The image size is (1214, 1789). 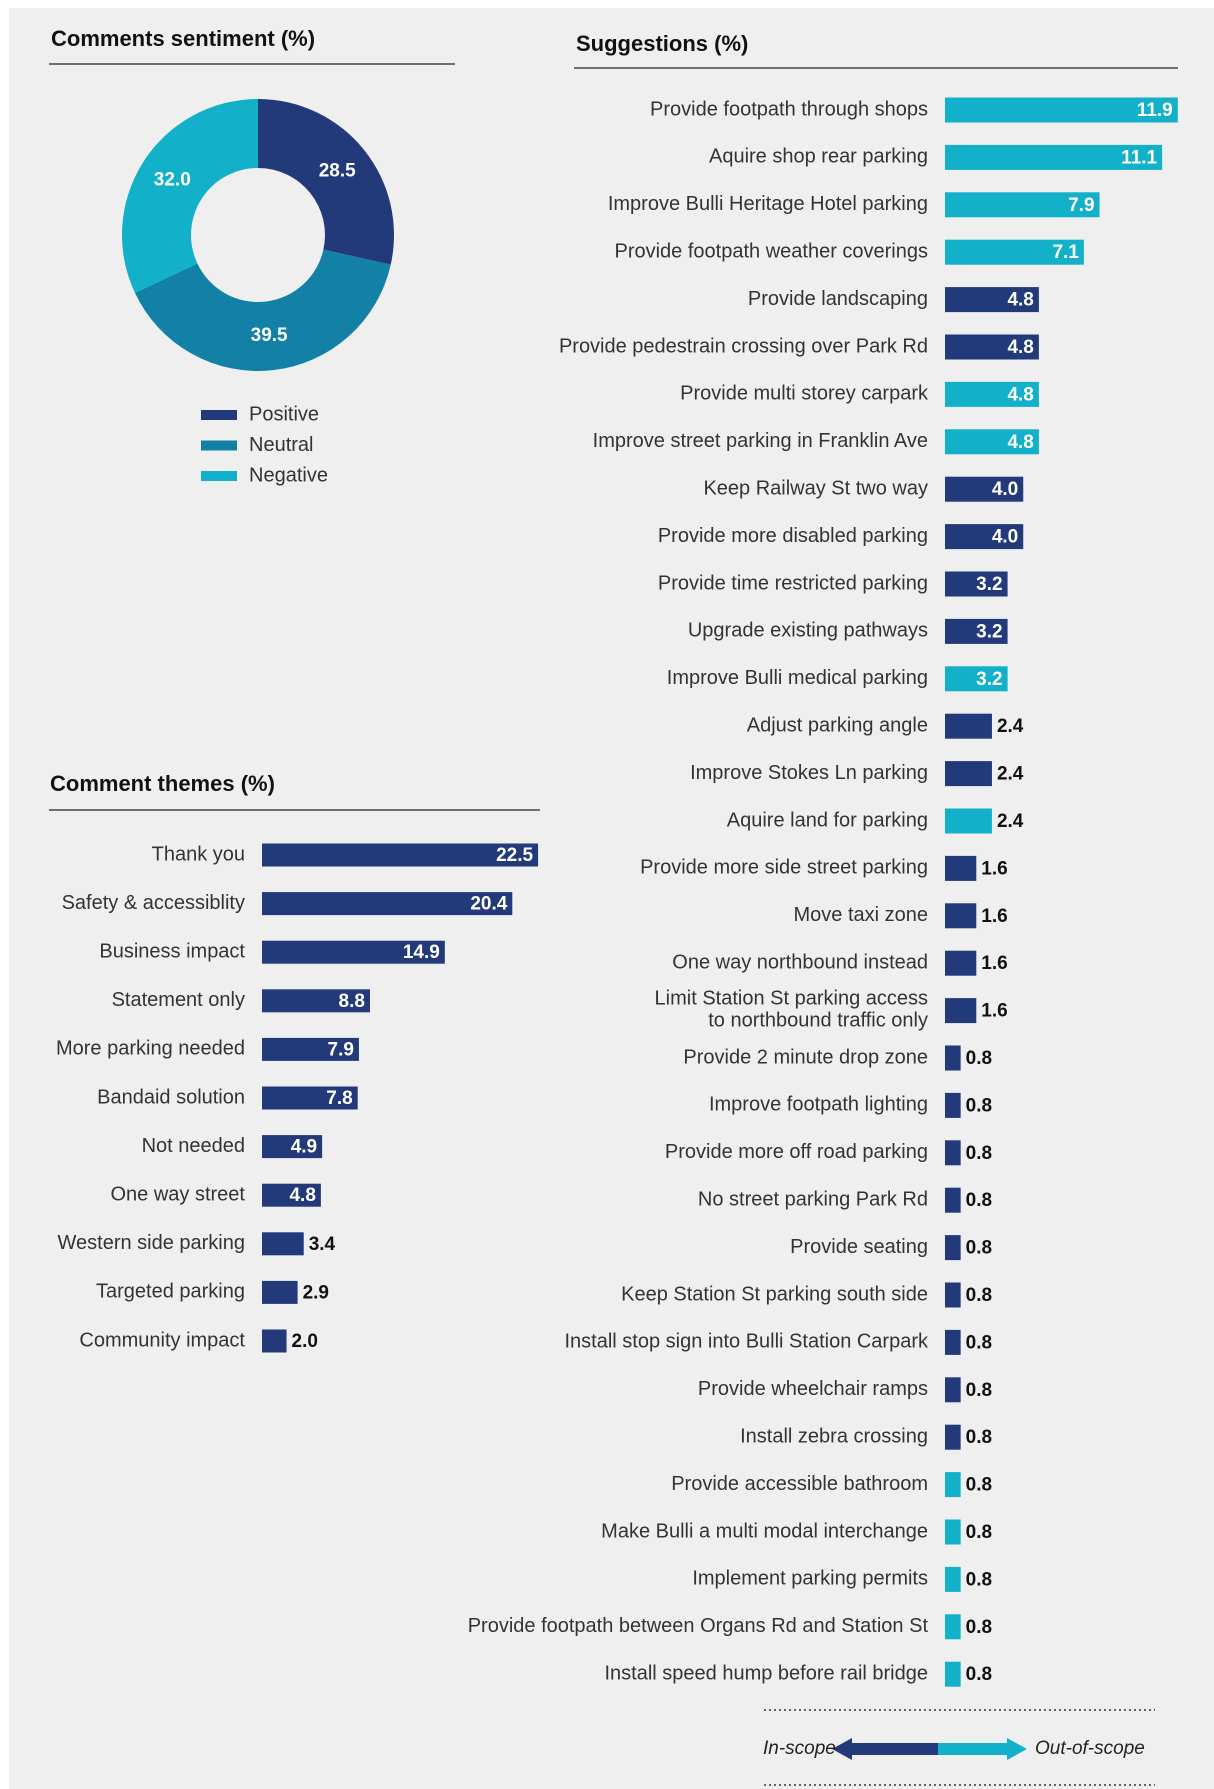 I want to click on value-label: 14.9, so click(x=421, y=952).